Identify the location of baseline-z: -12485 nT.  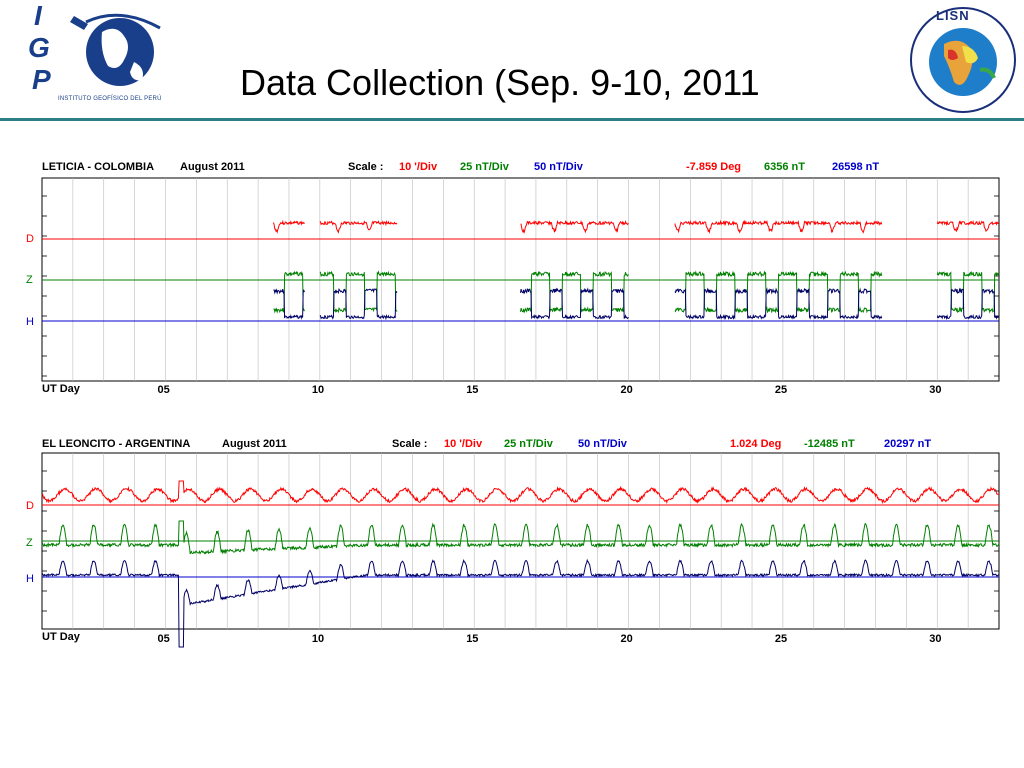
(829, 444).